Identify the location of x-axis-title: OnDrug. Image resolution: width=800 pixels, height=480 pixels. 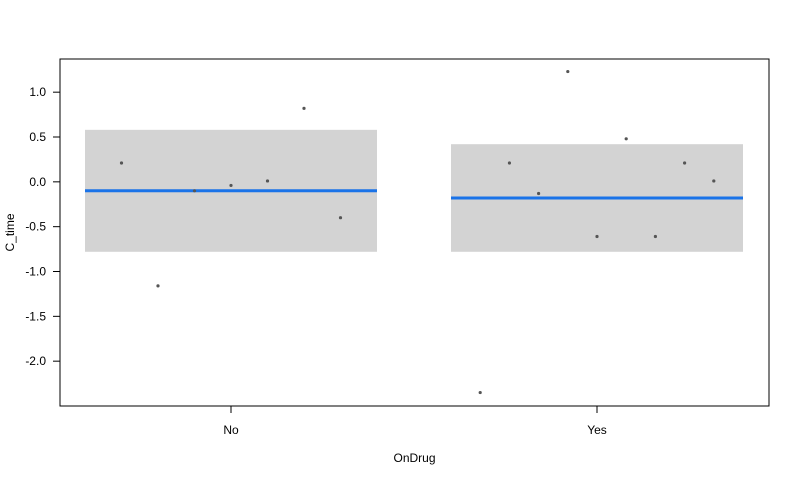
(414, 458).